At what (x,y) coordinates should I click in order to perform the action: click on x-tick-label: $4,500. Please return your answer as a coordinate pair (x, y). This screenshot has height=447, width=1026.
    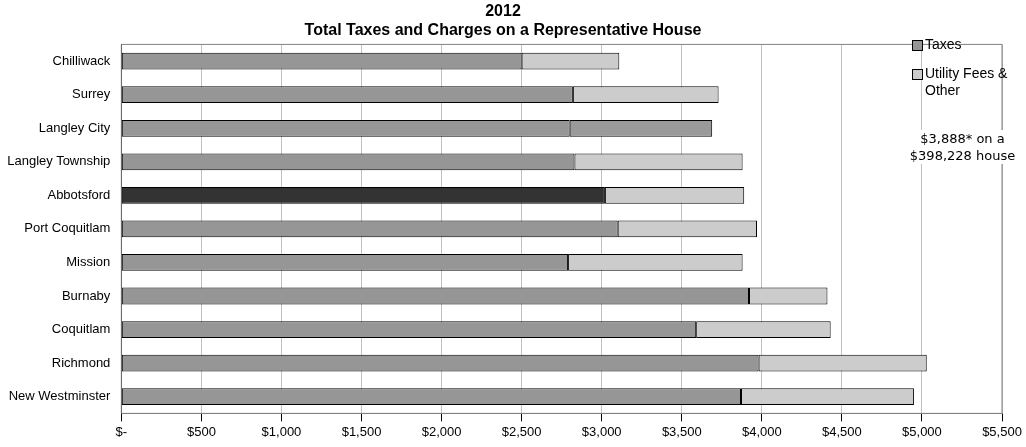
    Looking at the image, I should click on (842, 431).